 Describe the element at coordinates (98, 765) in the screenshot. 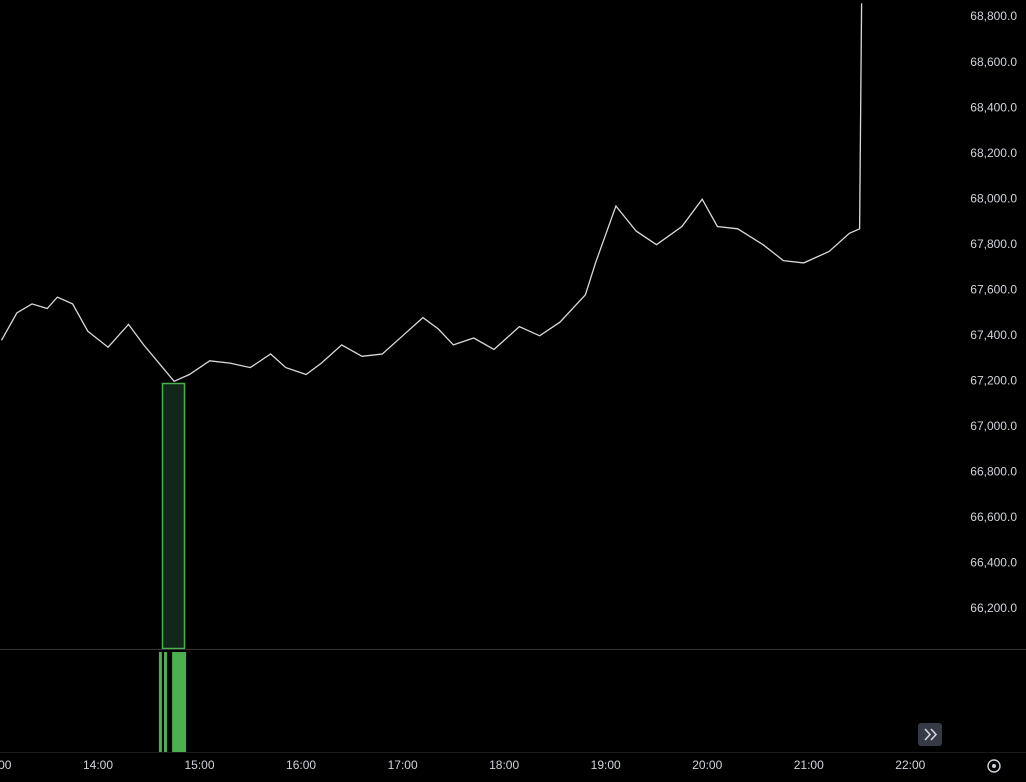

I see `x-tick-label: 14:00` at that location.